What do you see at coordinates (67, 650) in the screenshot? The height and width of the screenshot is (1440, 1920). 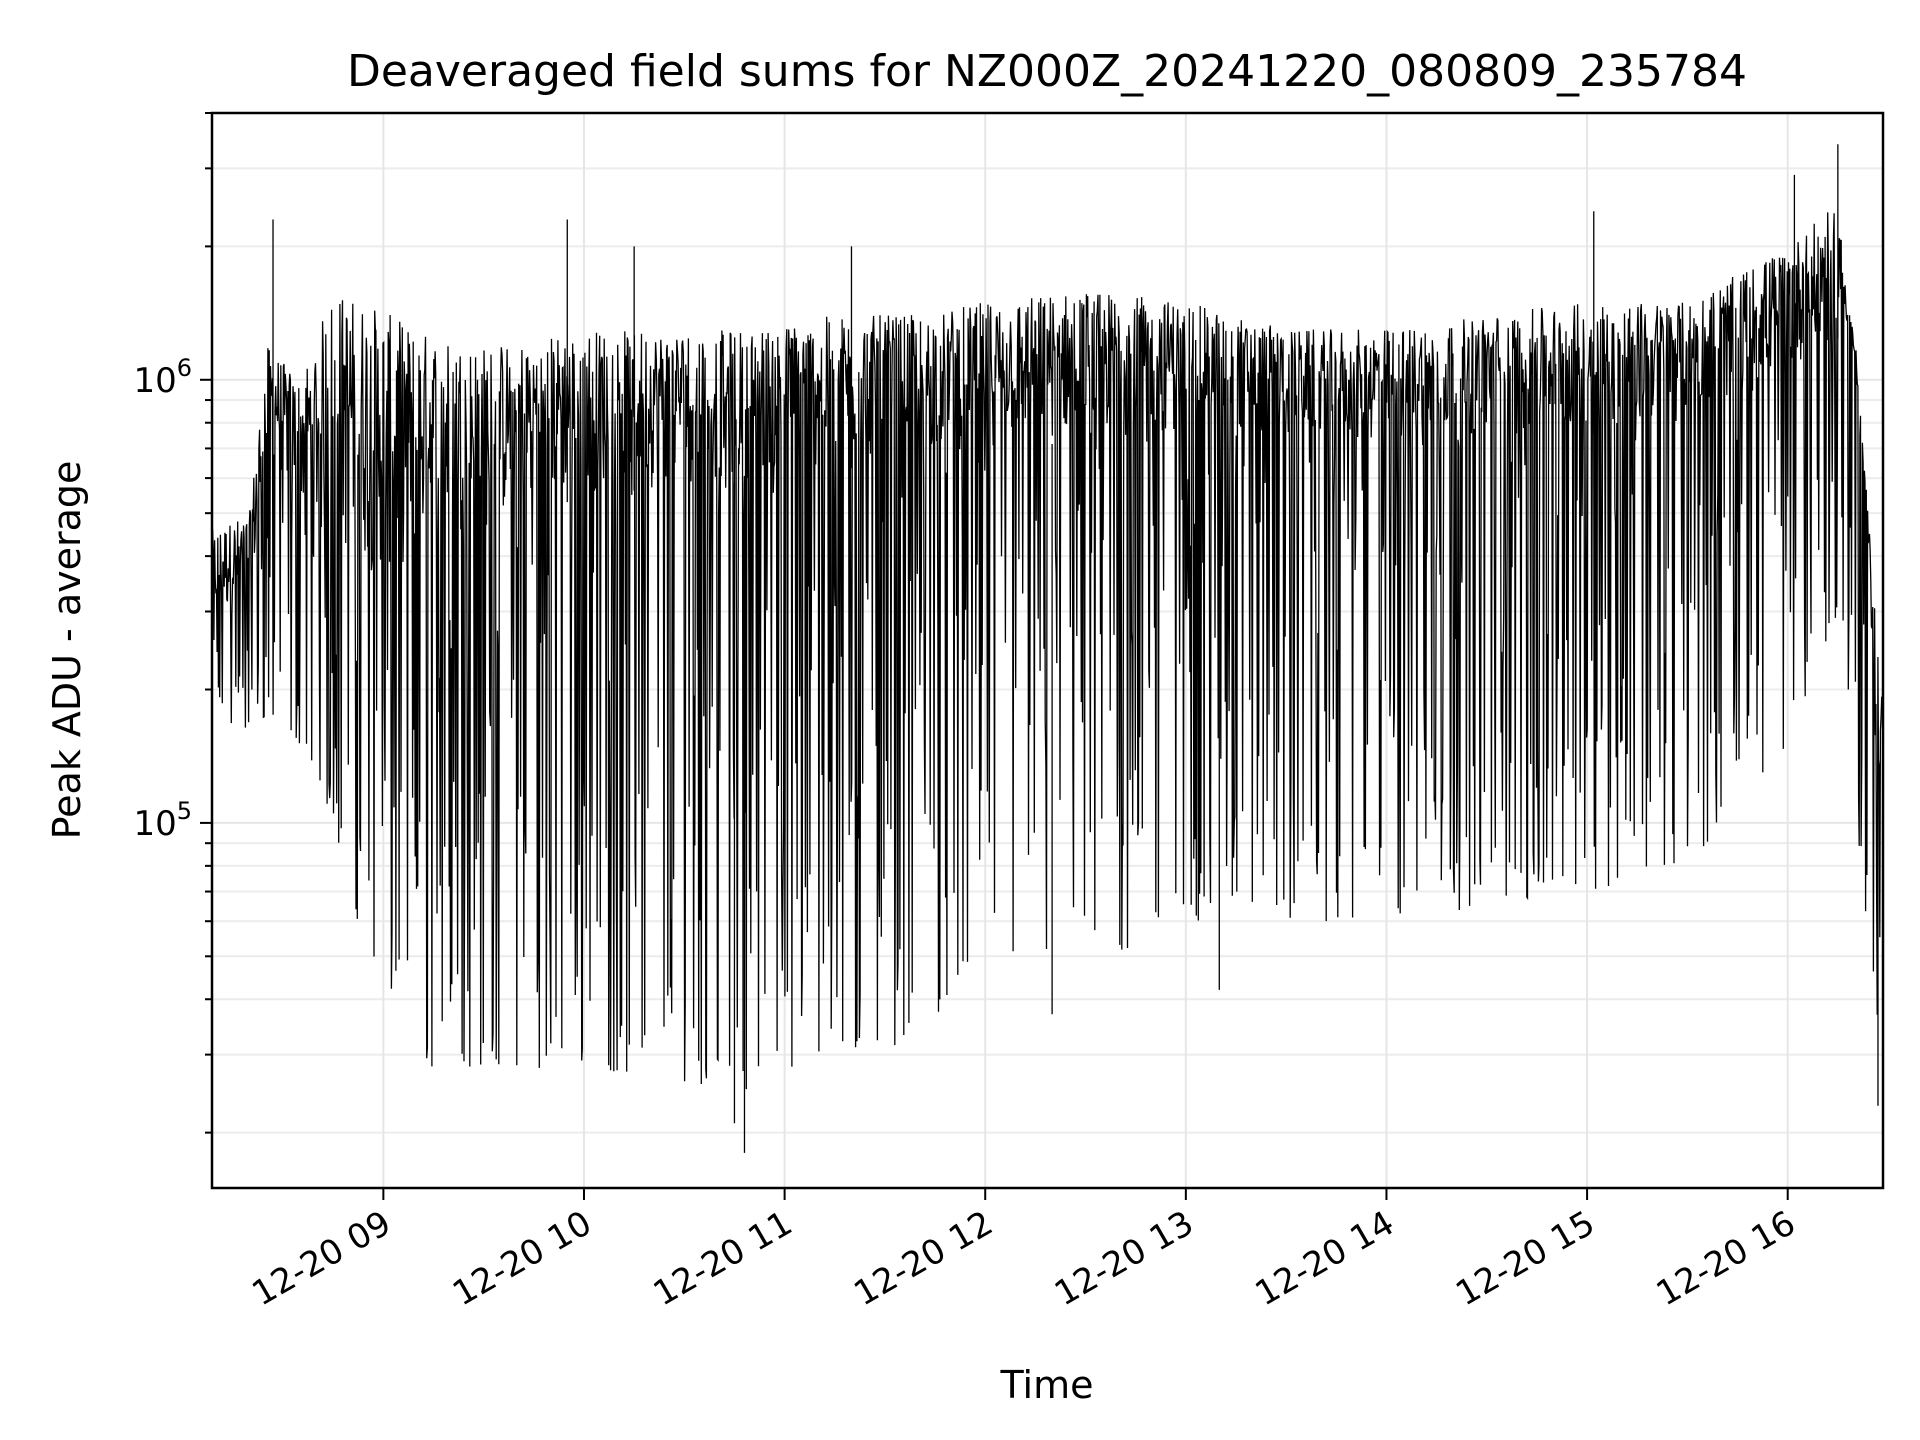 I see `y-axis-label: Peak ADU - average` at bounding box center [67, 650].